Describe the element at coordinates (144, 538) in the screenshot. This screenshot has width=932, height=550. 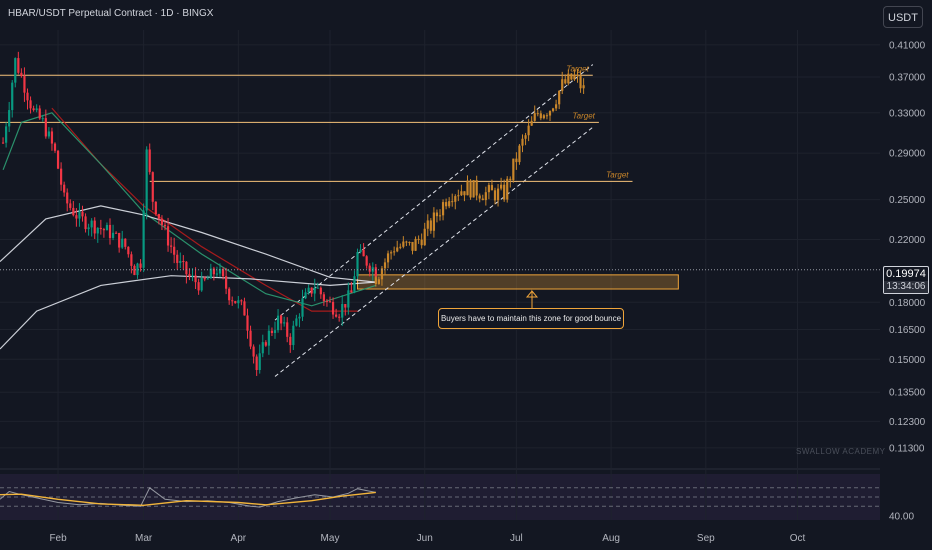
I see `x-tick-label: Mar` at that location.